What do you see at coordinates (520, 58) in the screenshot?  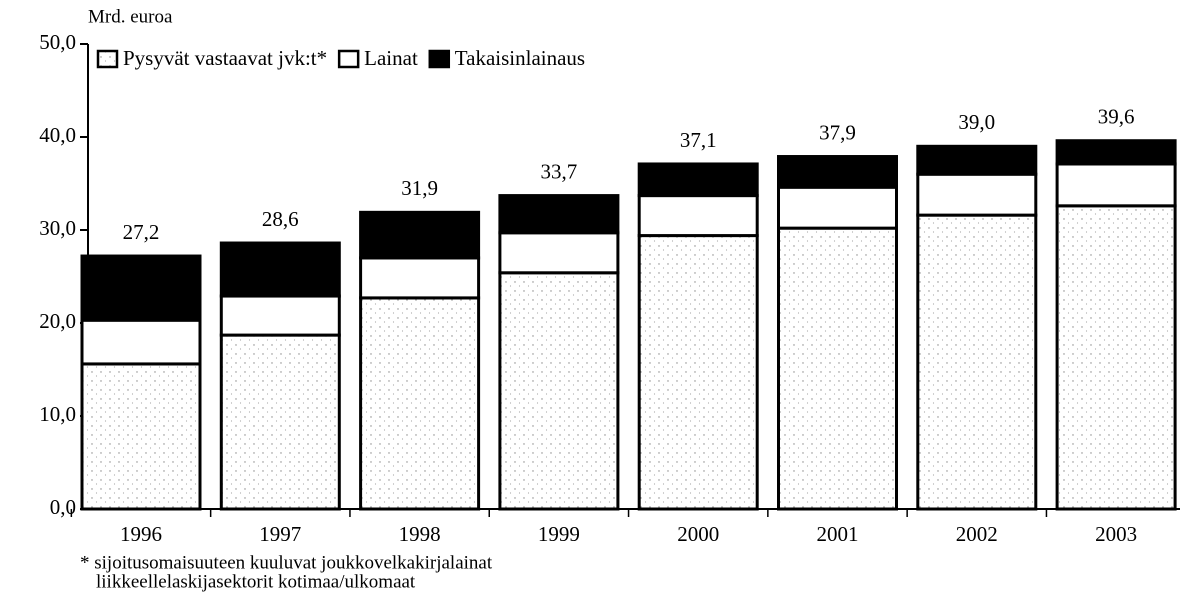 I see `legend-label: Takaisinlainaus` at bounding box center [520, 58].